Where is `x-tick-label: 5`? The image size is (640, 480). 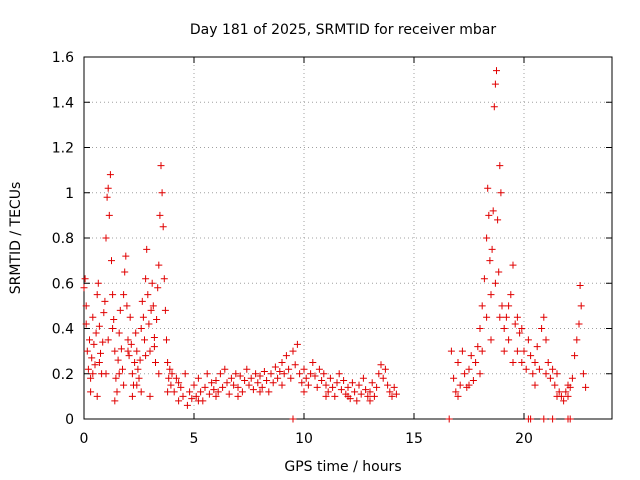 x-tick-label: 5 is located at coordinates (194, 439).